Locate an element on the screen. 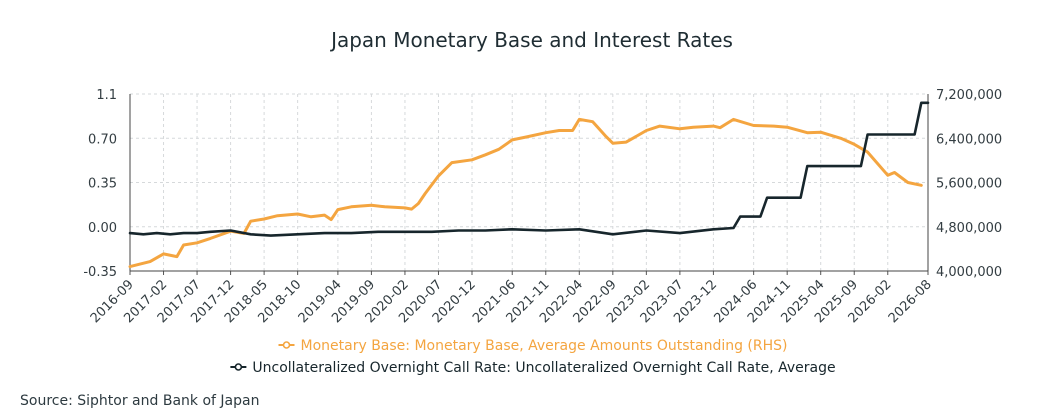 Image resolution: width=1042 pixels, height=420 pixels. legend-item: Uncollateralized Overnight Call Rate is located at coordinates (533, 368).